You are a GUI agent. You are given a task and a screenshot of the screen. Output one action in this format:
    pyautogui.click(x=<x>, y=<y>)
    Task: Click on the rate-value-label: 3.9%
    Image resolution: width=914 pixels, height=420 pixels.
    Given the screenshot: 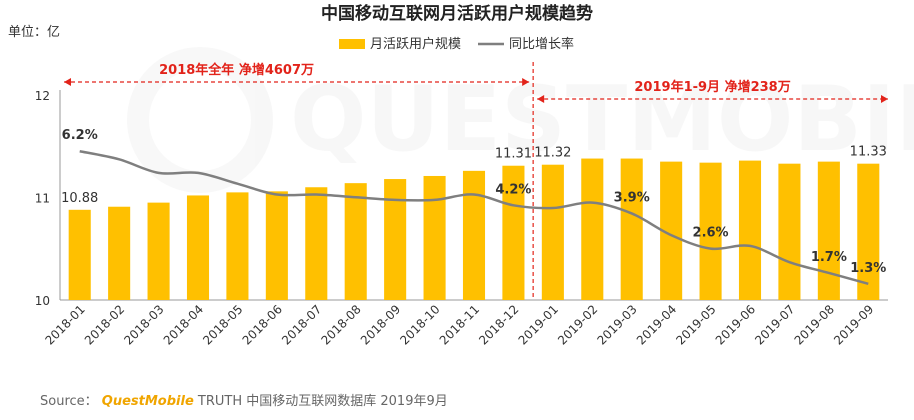 What is the action you would take?
    pyautogui.click(x=632, y=197)
    